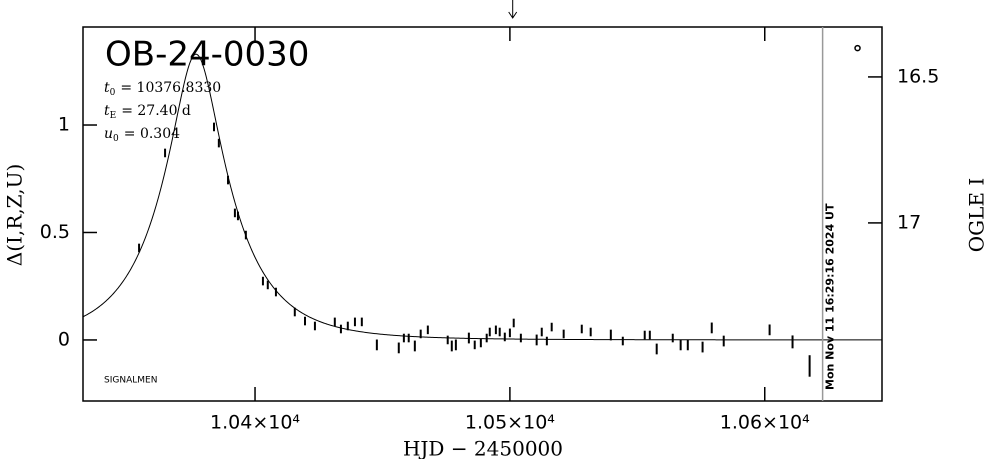  I want to click on model-parameter: tE = 27.40 d, so click(147, 112).